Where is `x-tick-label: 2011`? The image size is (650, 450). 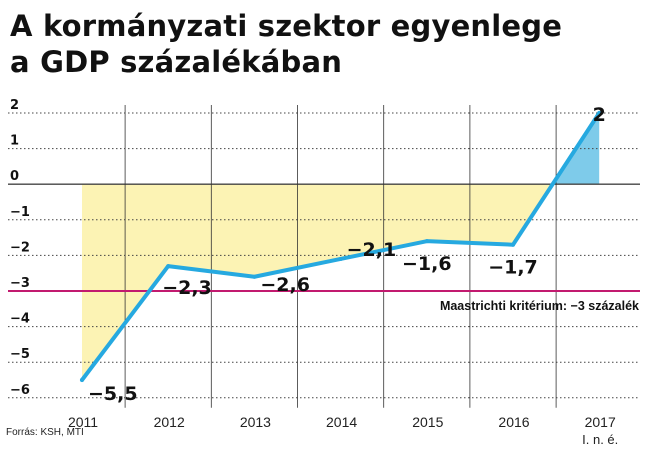
x-tick-label: 2011 is located at coordinates (83, 422).